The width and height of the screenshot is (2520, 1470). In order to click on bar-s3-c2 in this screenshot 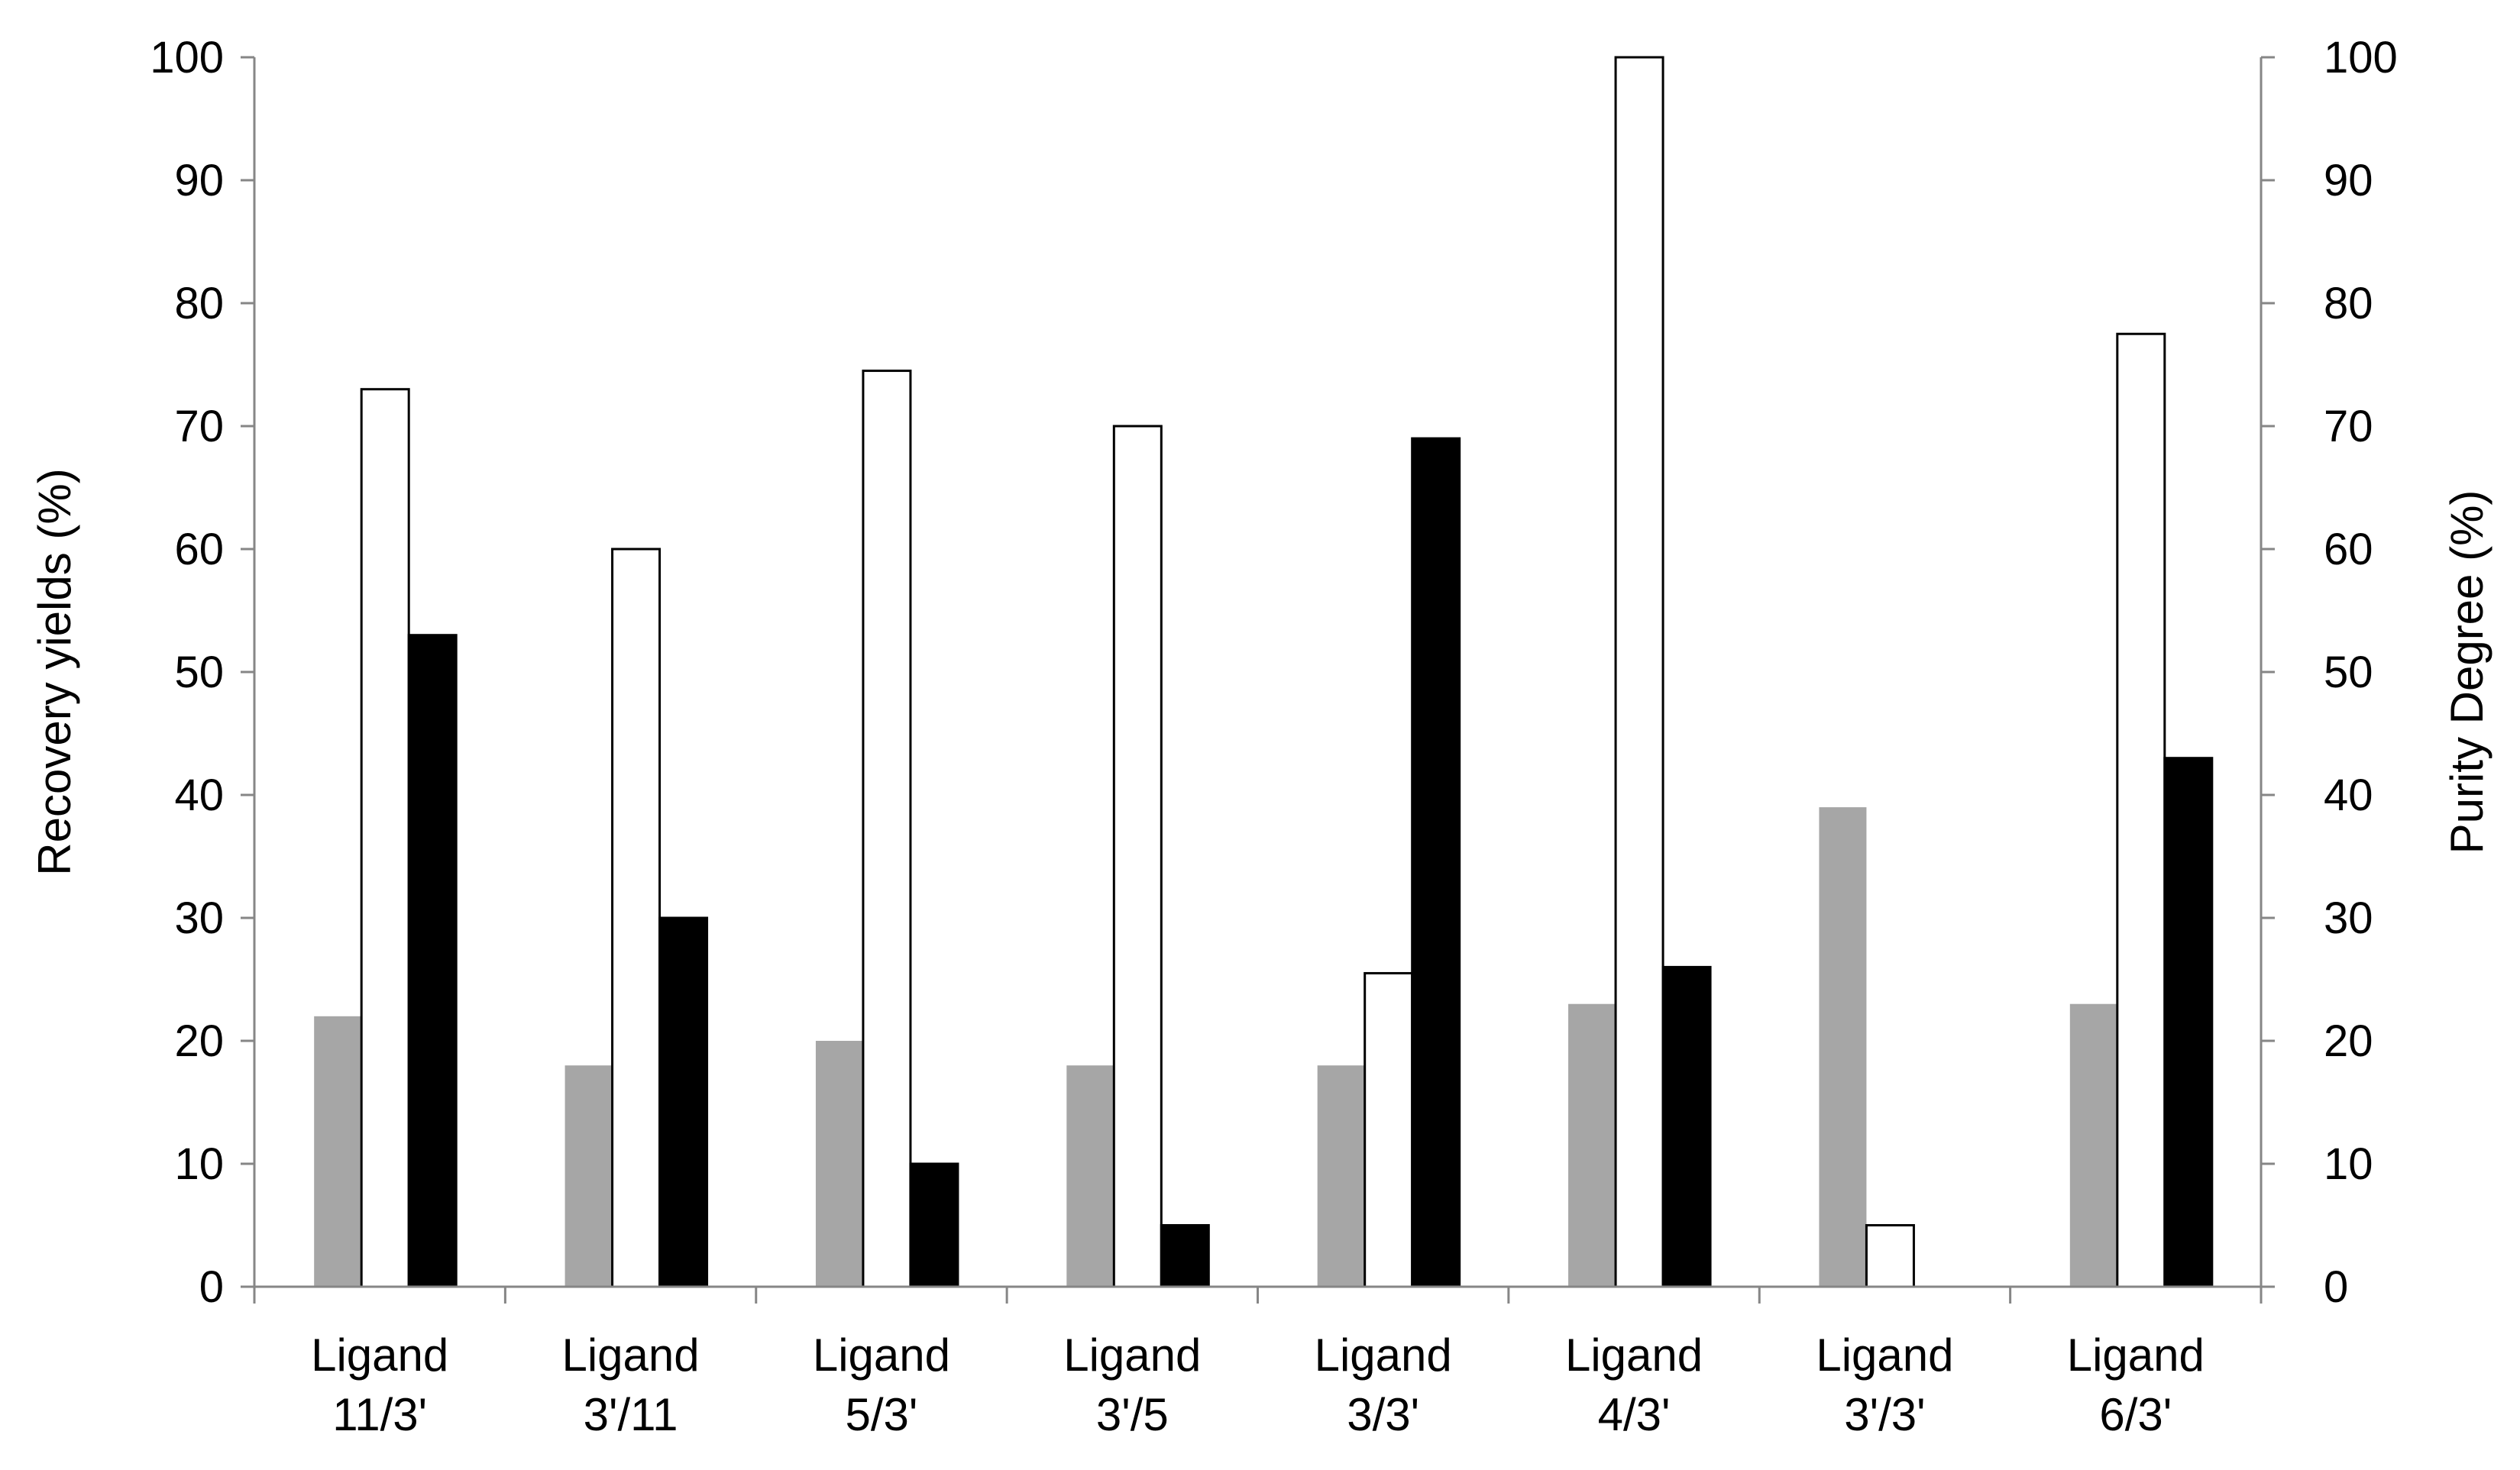, I will do `click(683, 1102)`.